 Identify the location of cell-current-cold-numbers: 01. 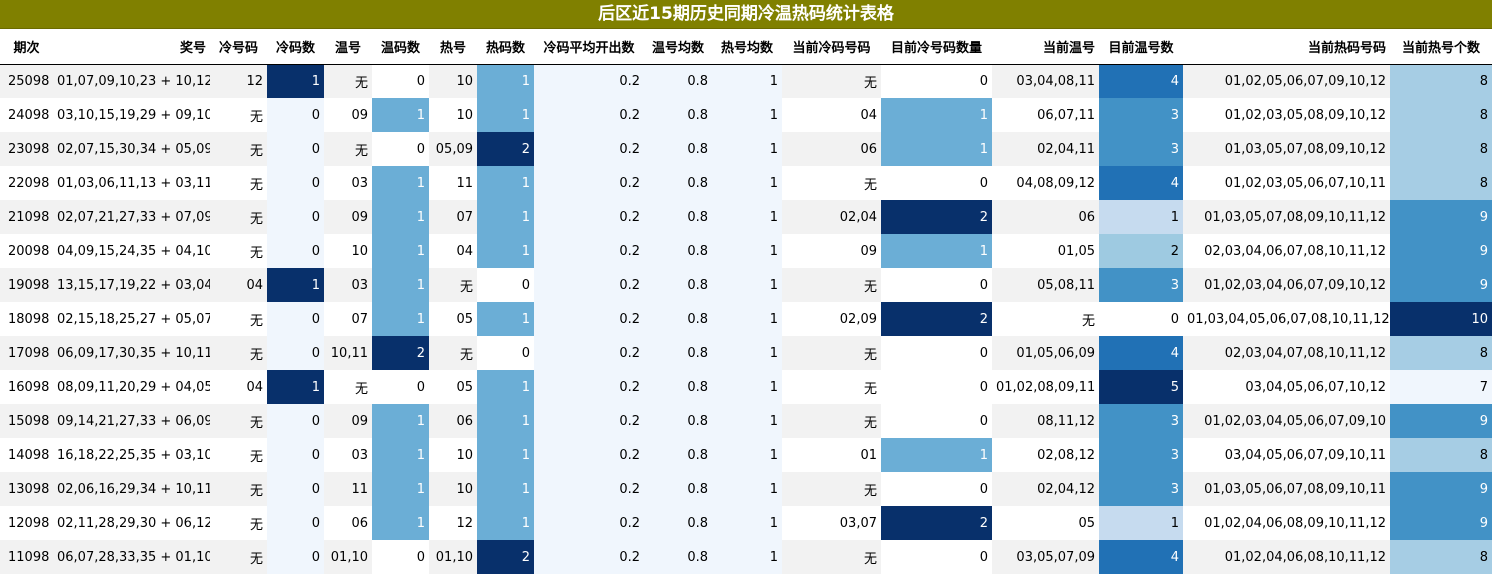
(831, 455).